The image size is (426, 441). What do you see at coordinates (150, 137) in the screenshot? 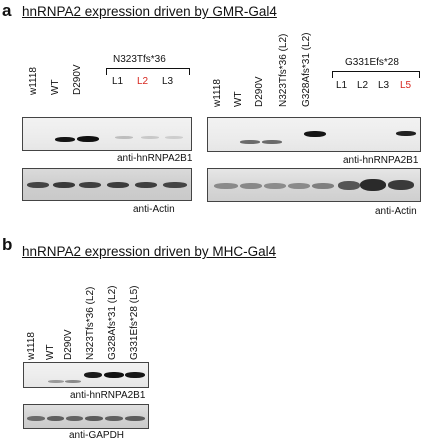
I see `band-l2-faint` at bounding box center [150, 137].